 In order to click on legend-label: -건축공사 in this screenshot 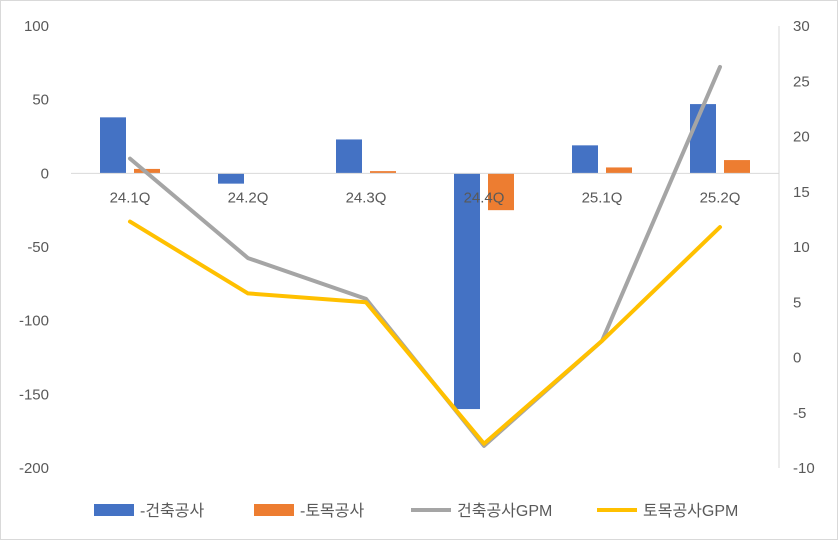, I will do `click(172, 511)`.